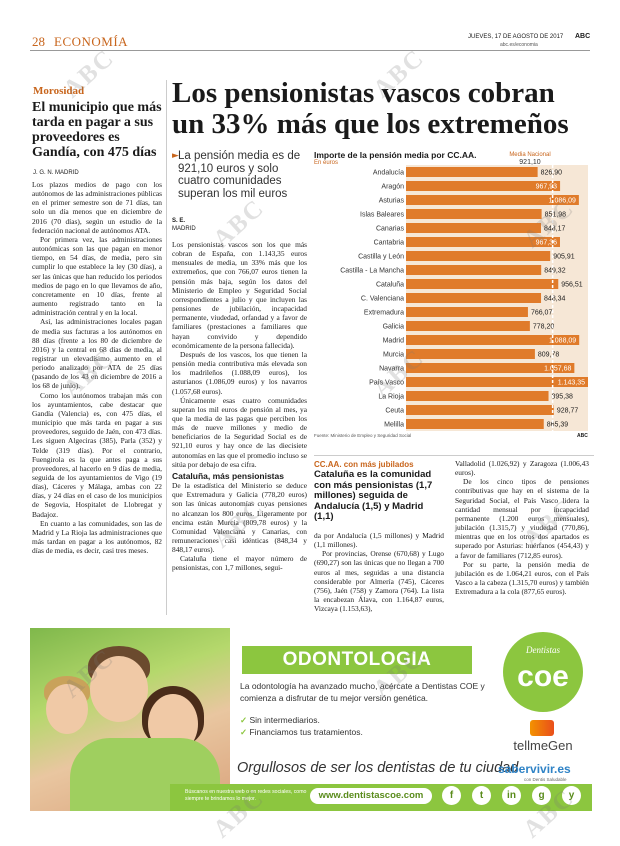  What do you see at coordinates (516, 37) in the screenshot?
I see `header-date: JUEVES, 17 DE AGOSTO DE 2017` at bounding box center [516, 37].